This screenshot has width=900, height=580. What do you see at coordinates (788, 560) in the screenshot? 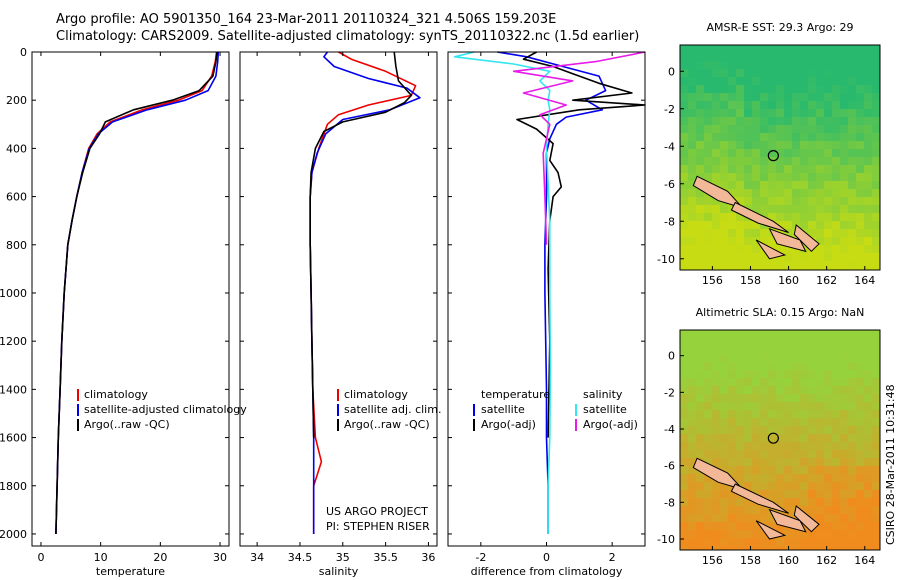
I see `x-tick-label: 160` at bounding box center [788, 560].